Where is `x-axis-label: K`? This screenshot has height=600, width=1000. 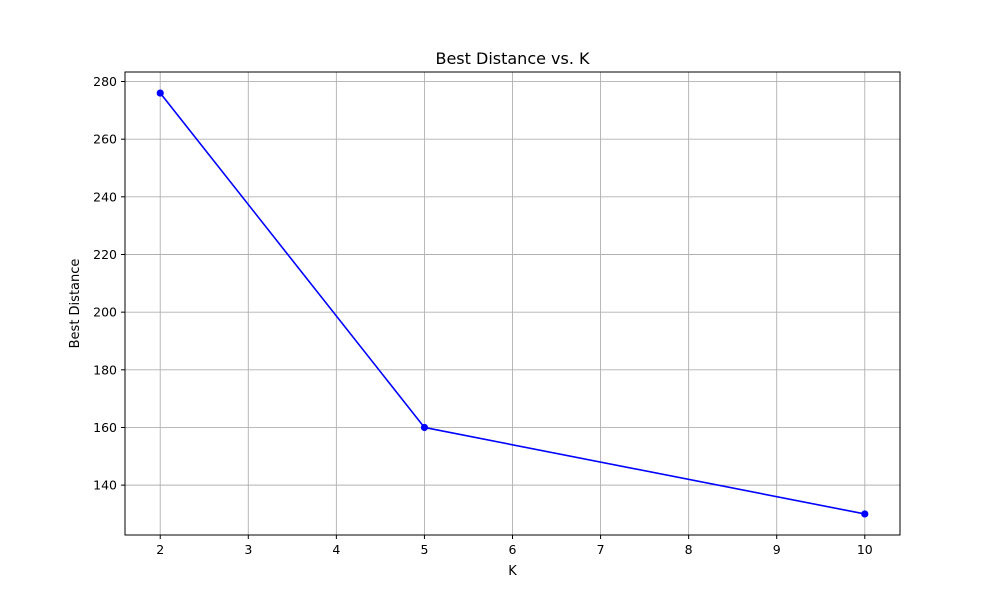 x-axis-label: K is located at coordinates (512, 571).